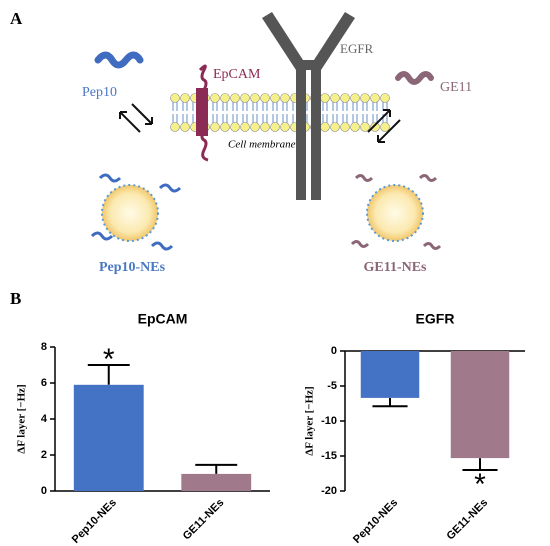 Image resolution: width=550 pixels, height=546 pixels. Describe the element at coordinates (44, 383) in the screenshot. I see `y-tick-label: 6` at that location.